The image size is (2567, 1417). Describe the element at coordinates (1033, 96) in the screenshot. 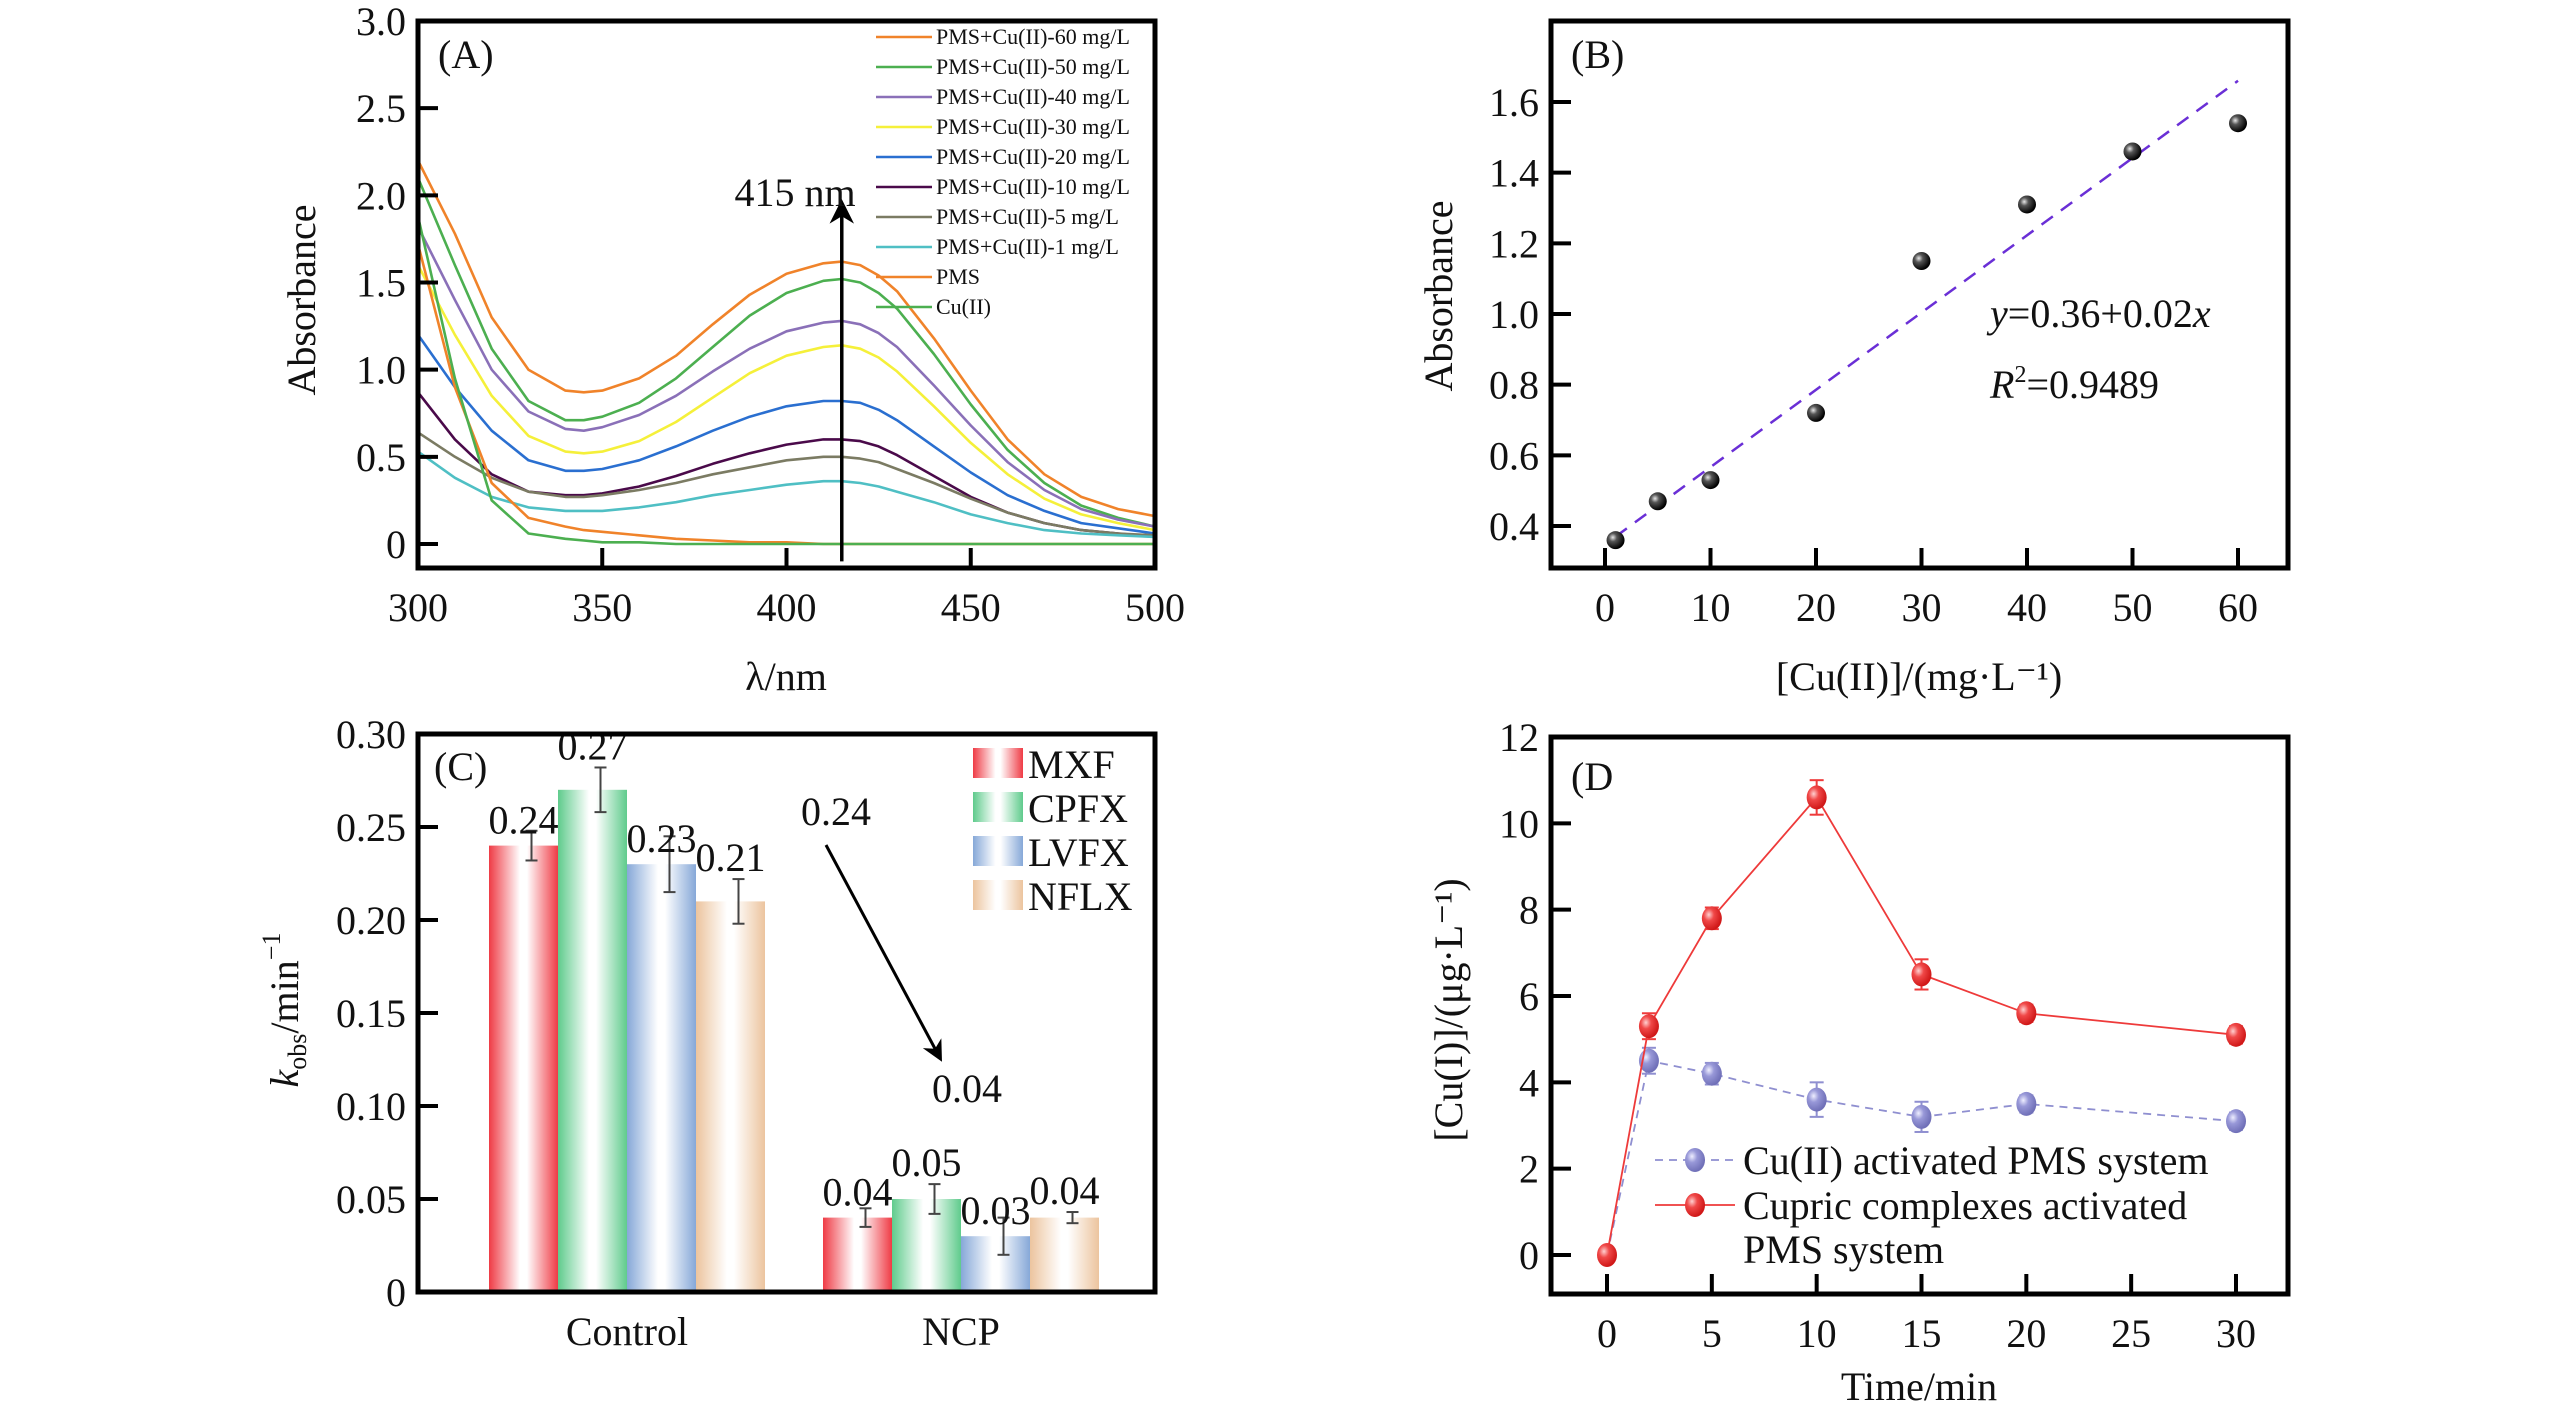

I see `legend-entry: PMS+Cu(II)-40 mg/L` at that location.